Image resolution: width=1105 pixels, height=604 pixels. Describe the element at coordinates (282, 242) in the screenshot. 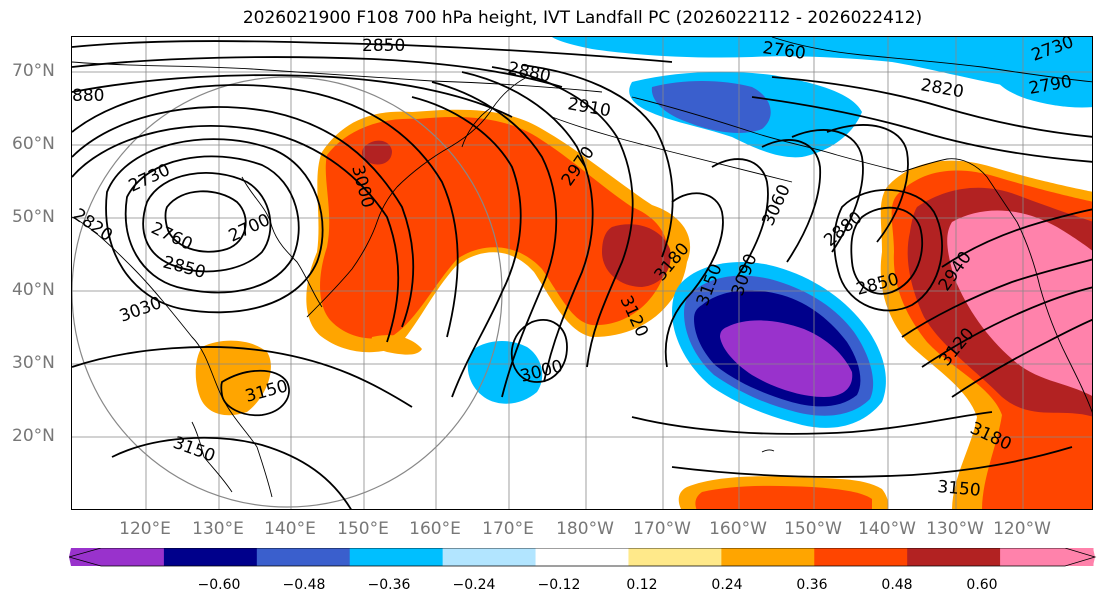

I see `coast-korea-china` at that location.